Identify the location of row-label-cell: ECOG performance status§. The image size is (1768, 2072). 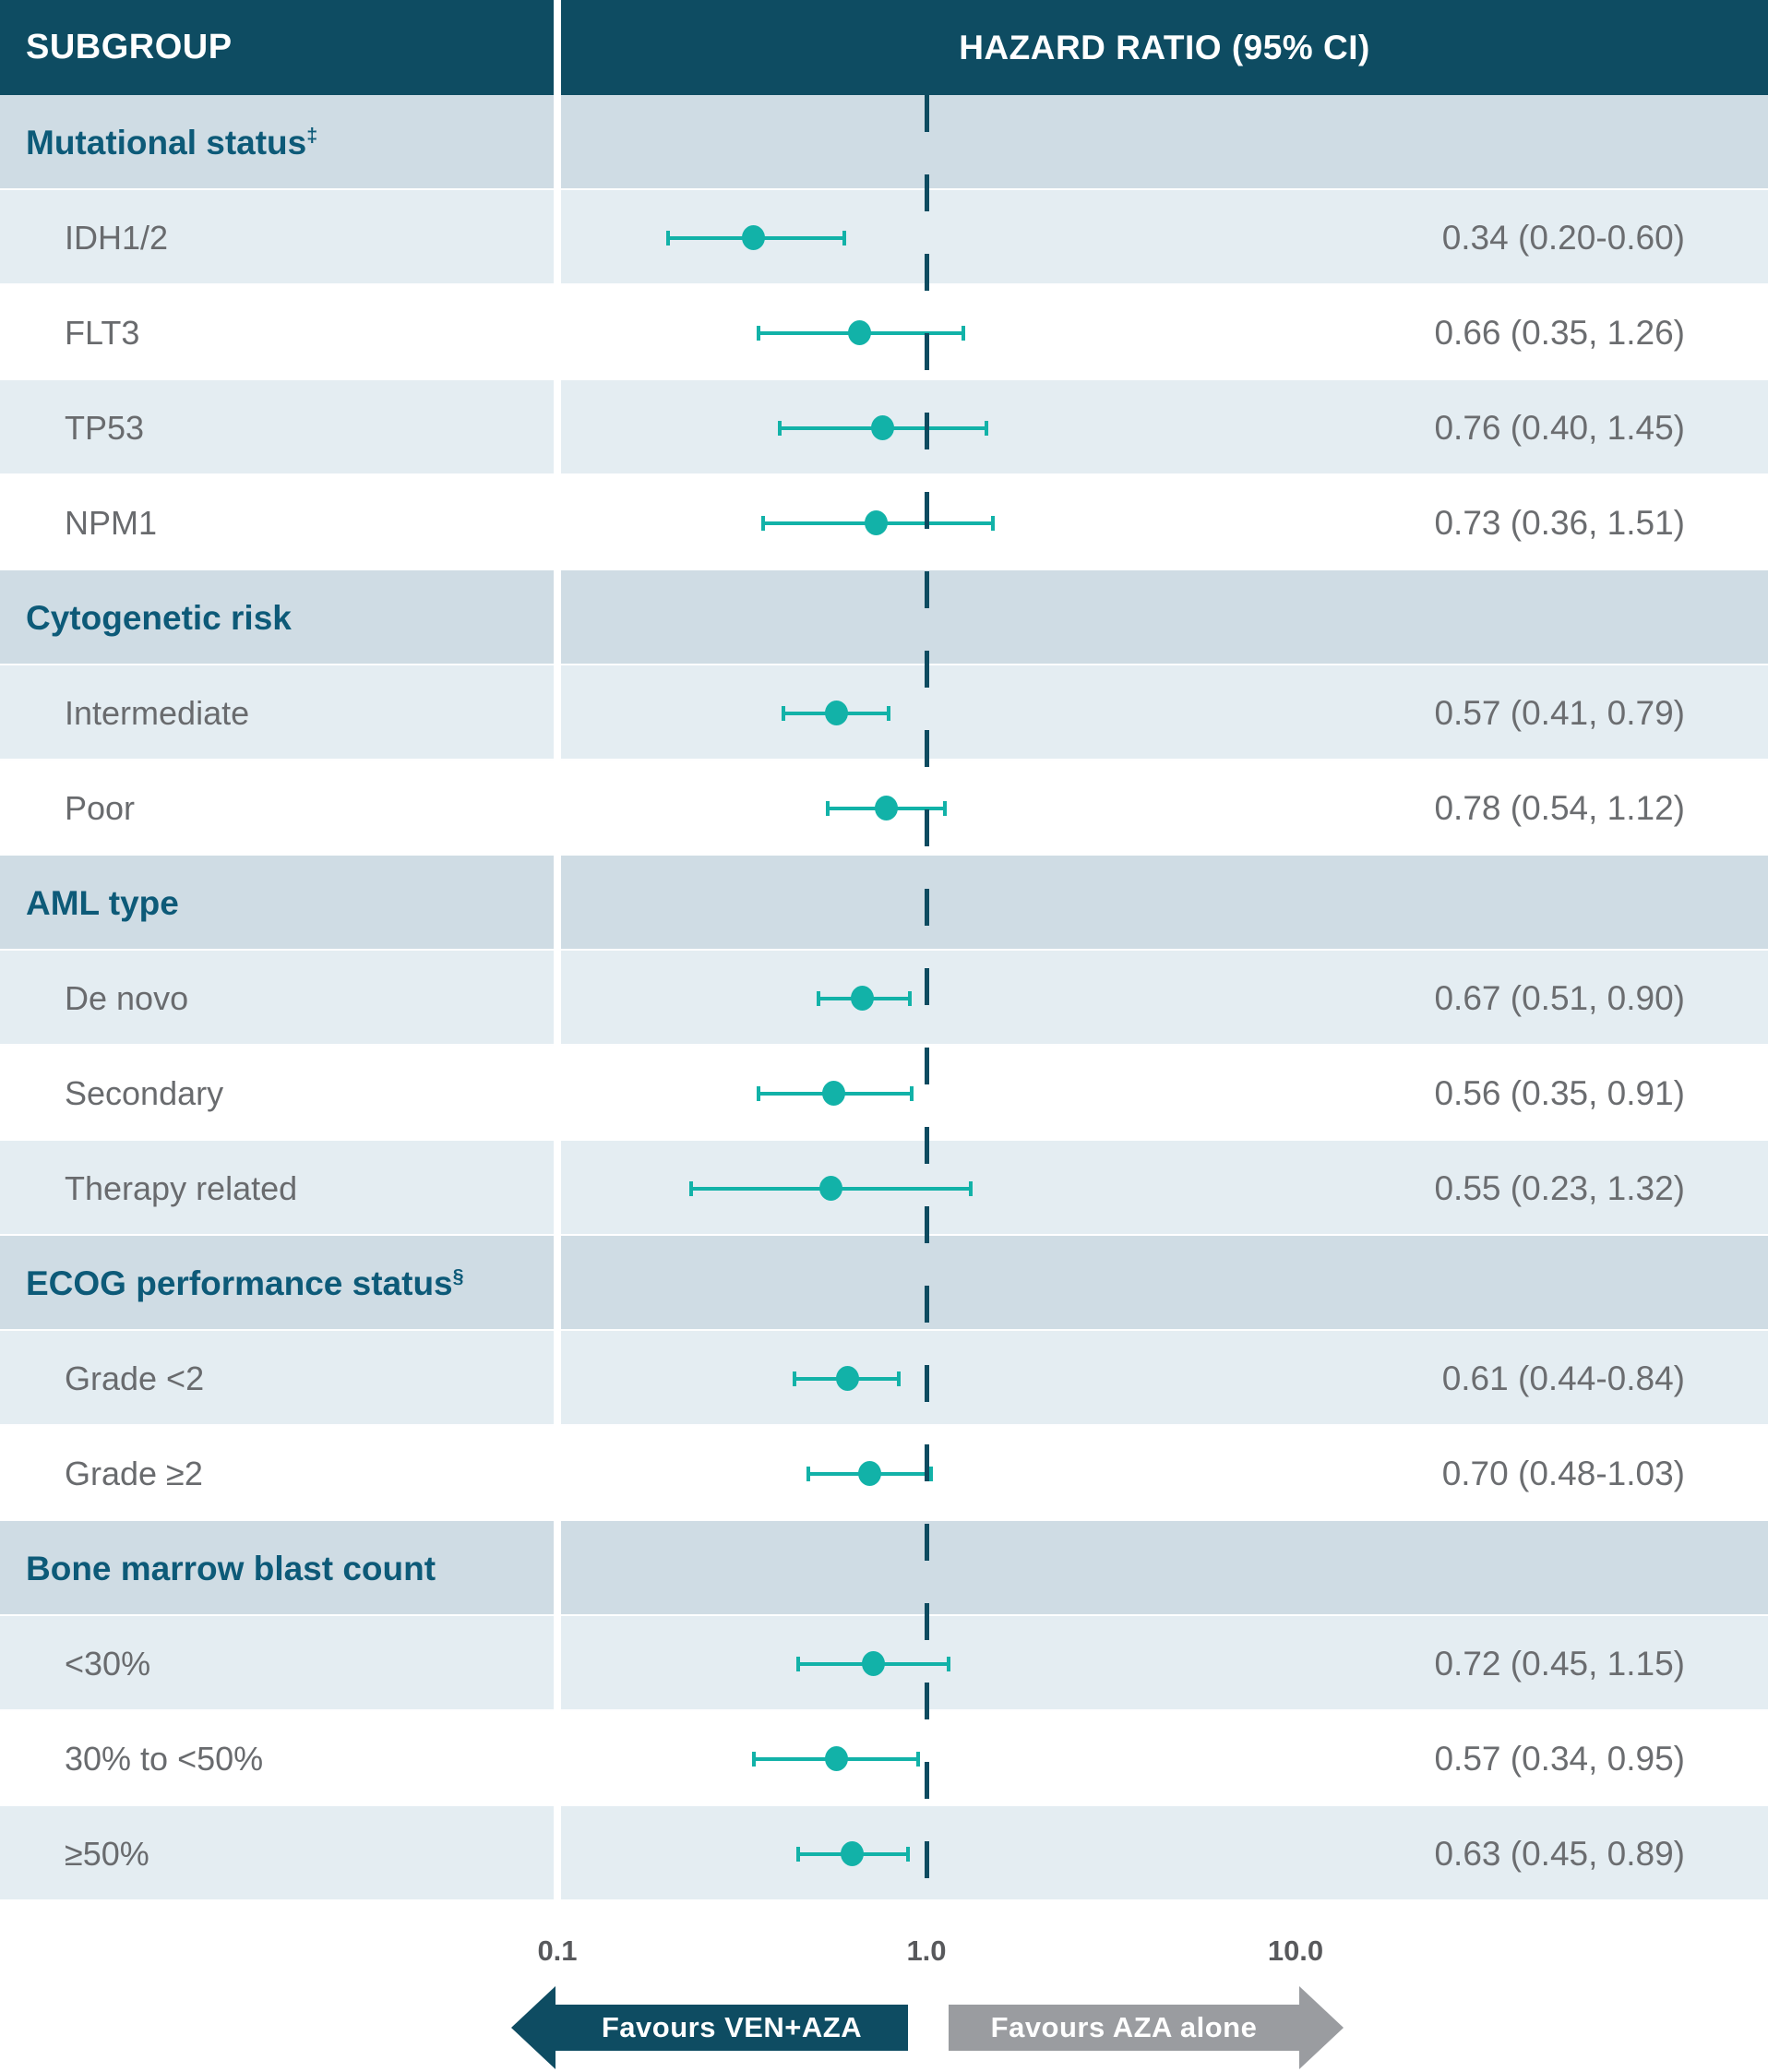
(277, 1284).